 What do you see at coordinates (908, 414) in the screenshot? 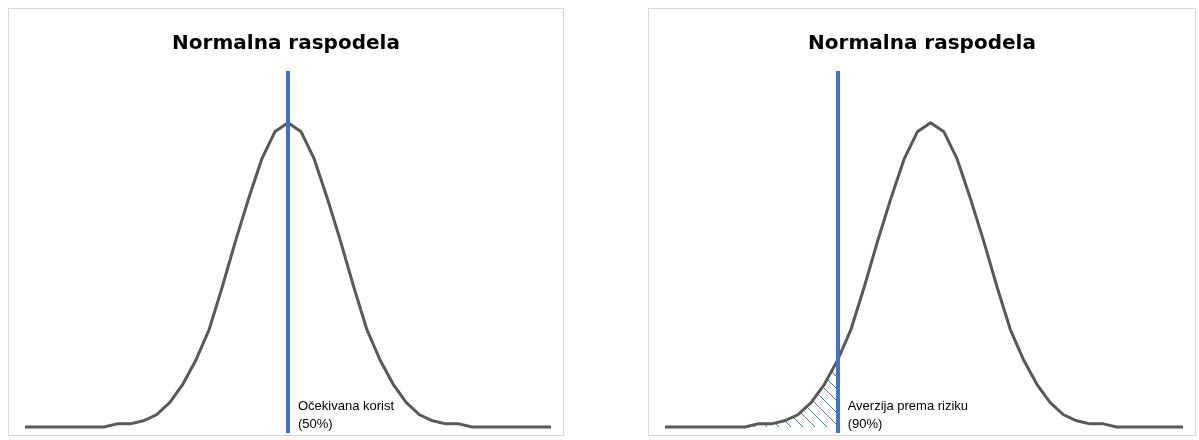
I see `annotation: Averzija prema riziku (90%)` at bounding box center [908, 414].